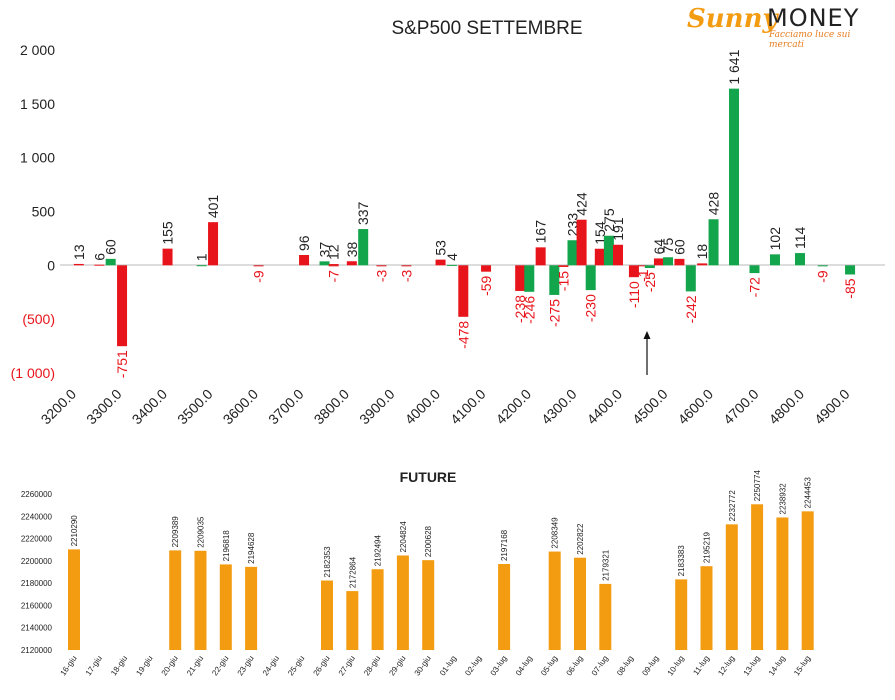 The width and height of the screenshot is (895, 700). Describe the element at coordinates (541, 232) in the screenshot. I see `data-label: 167` at that location.